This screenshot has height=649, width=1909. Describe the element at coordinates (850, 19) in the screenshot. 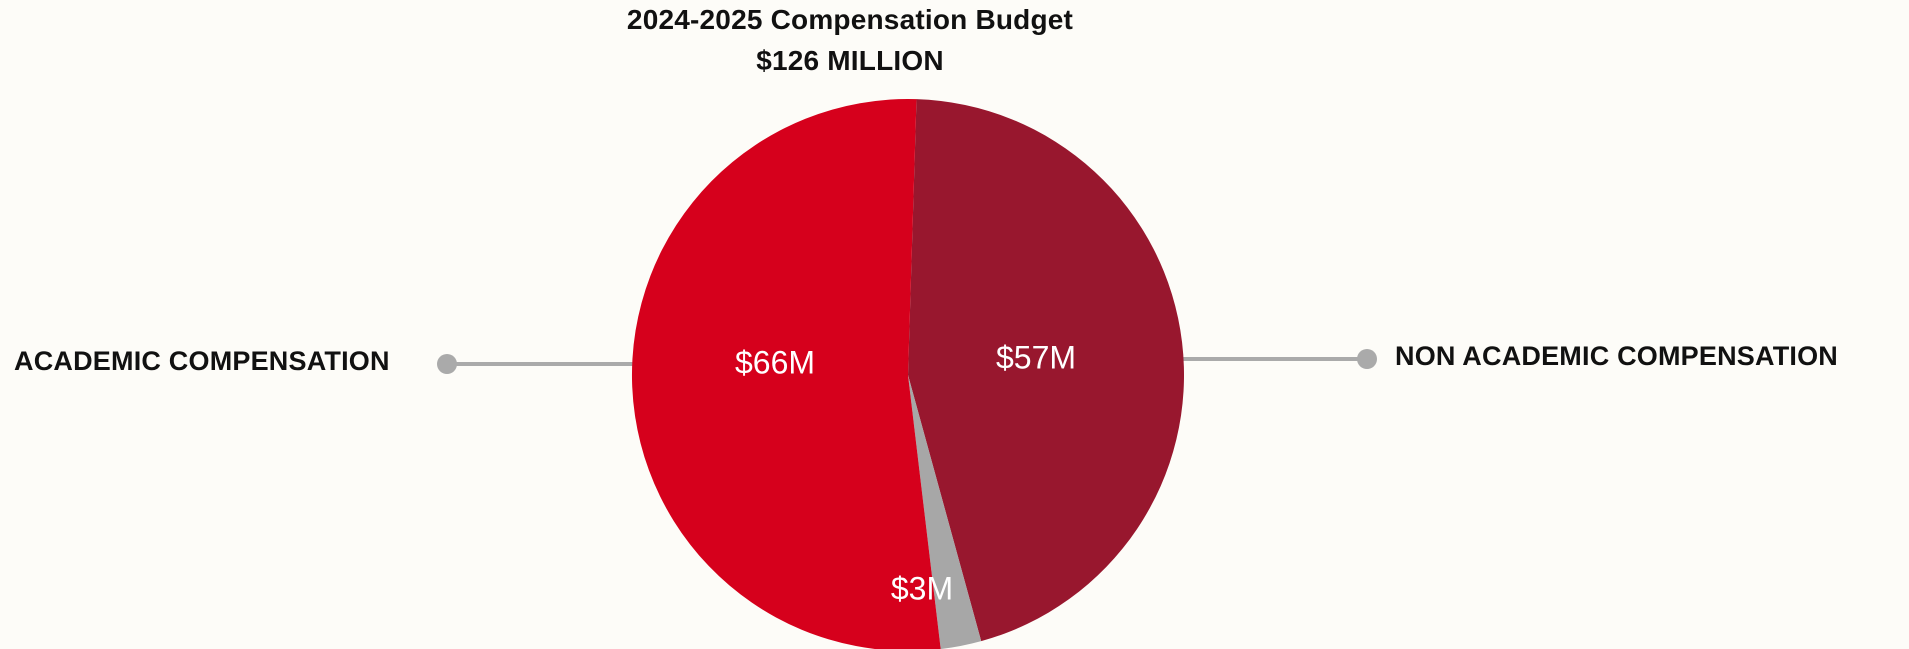

I see `chart-title: 2024-2025 Compensation Budget` at that location.